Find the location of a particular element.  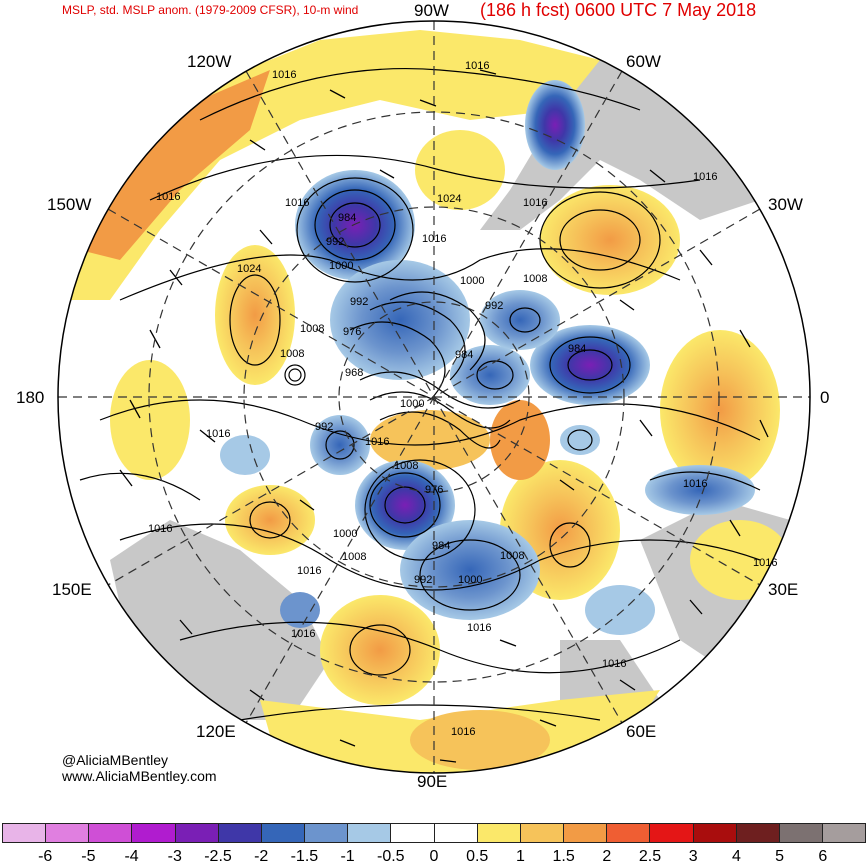

lon-label-120e: 120E is located at coordinates (216, 731).